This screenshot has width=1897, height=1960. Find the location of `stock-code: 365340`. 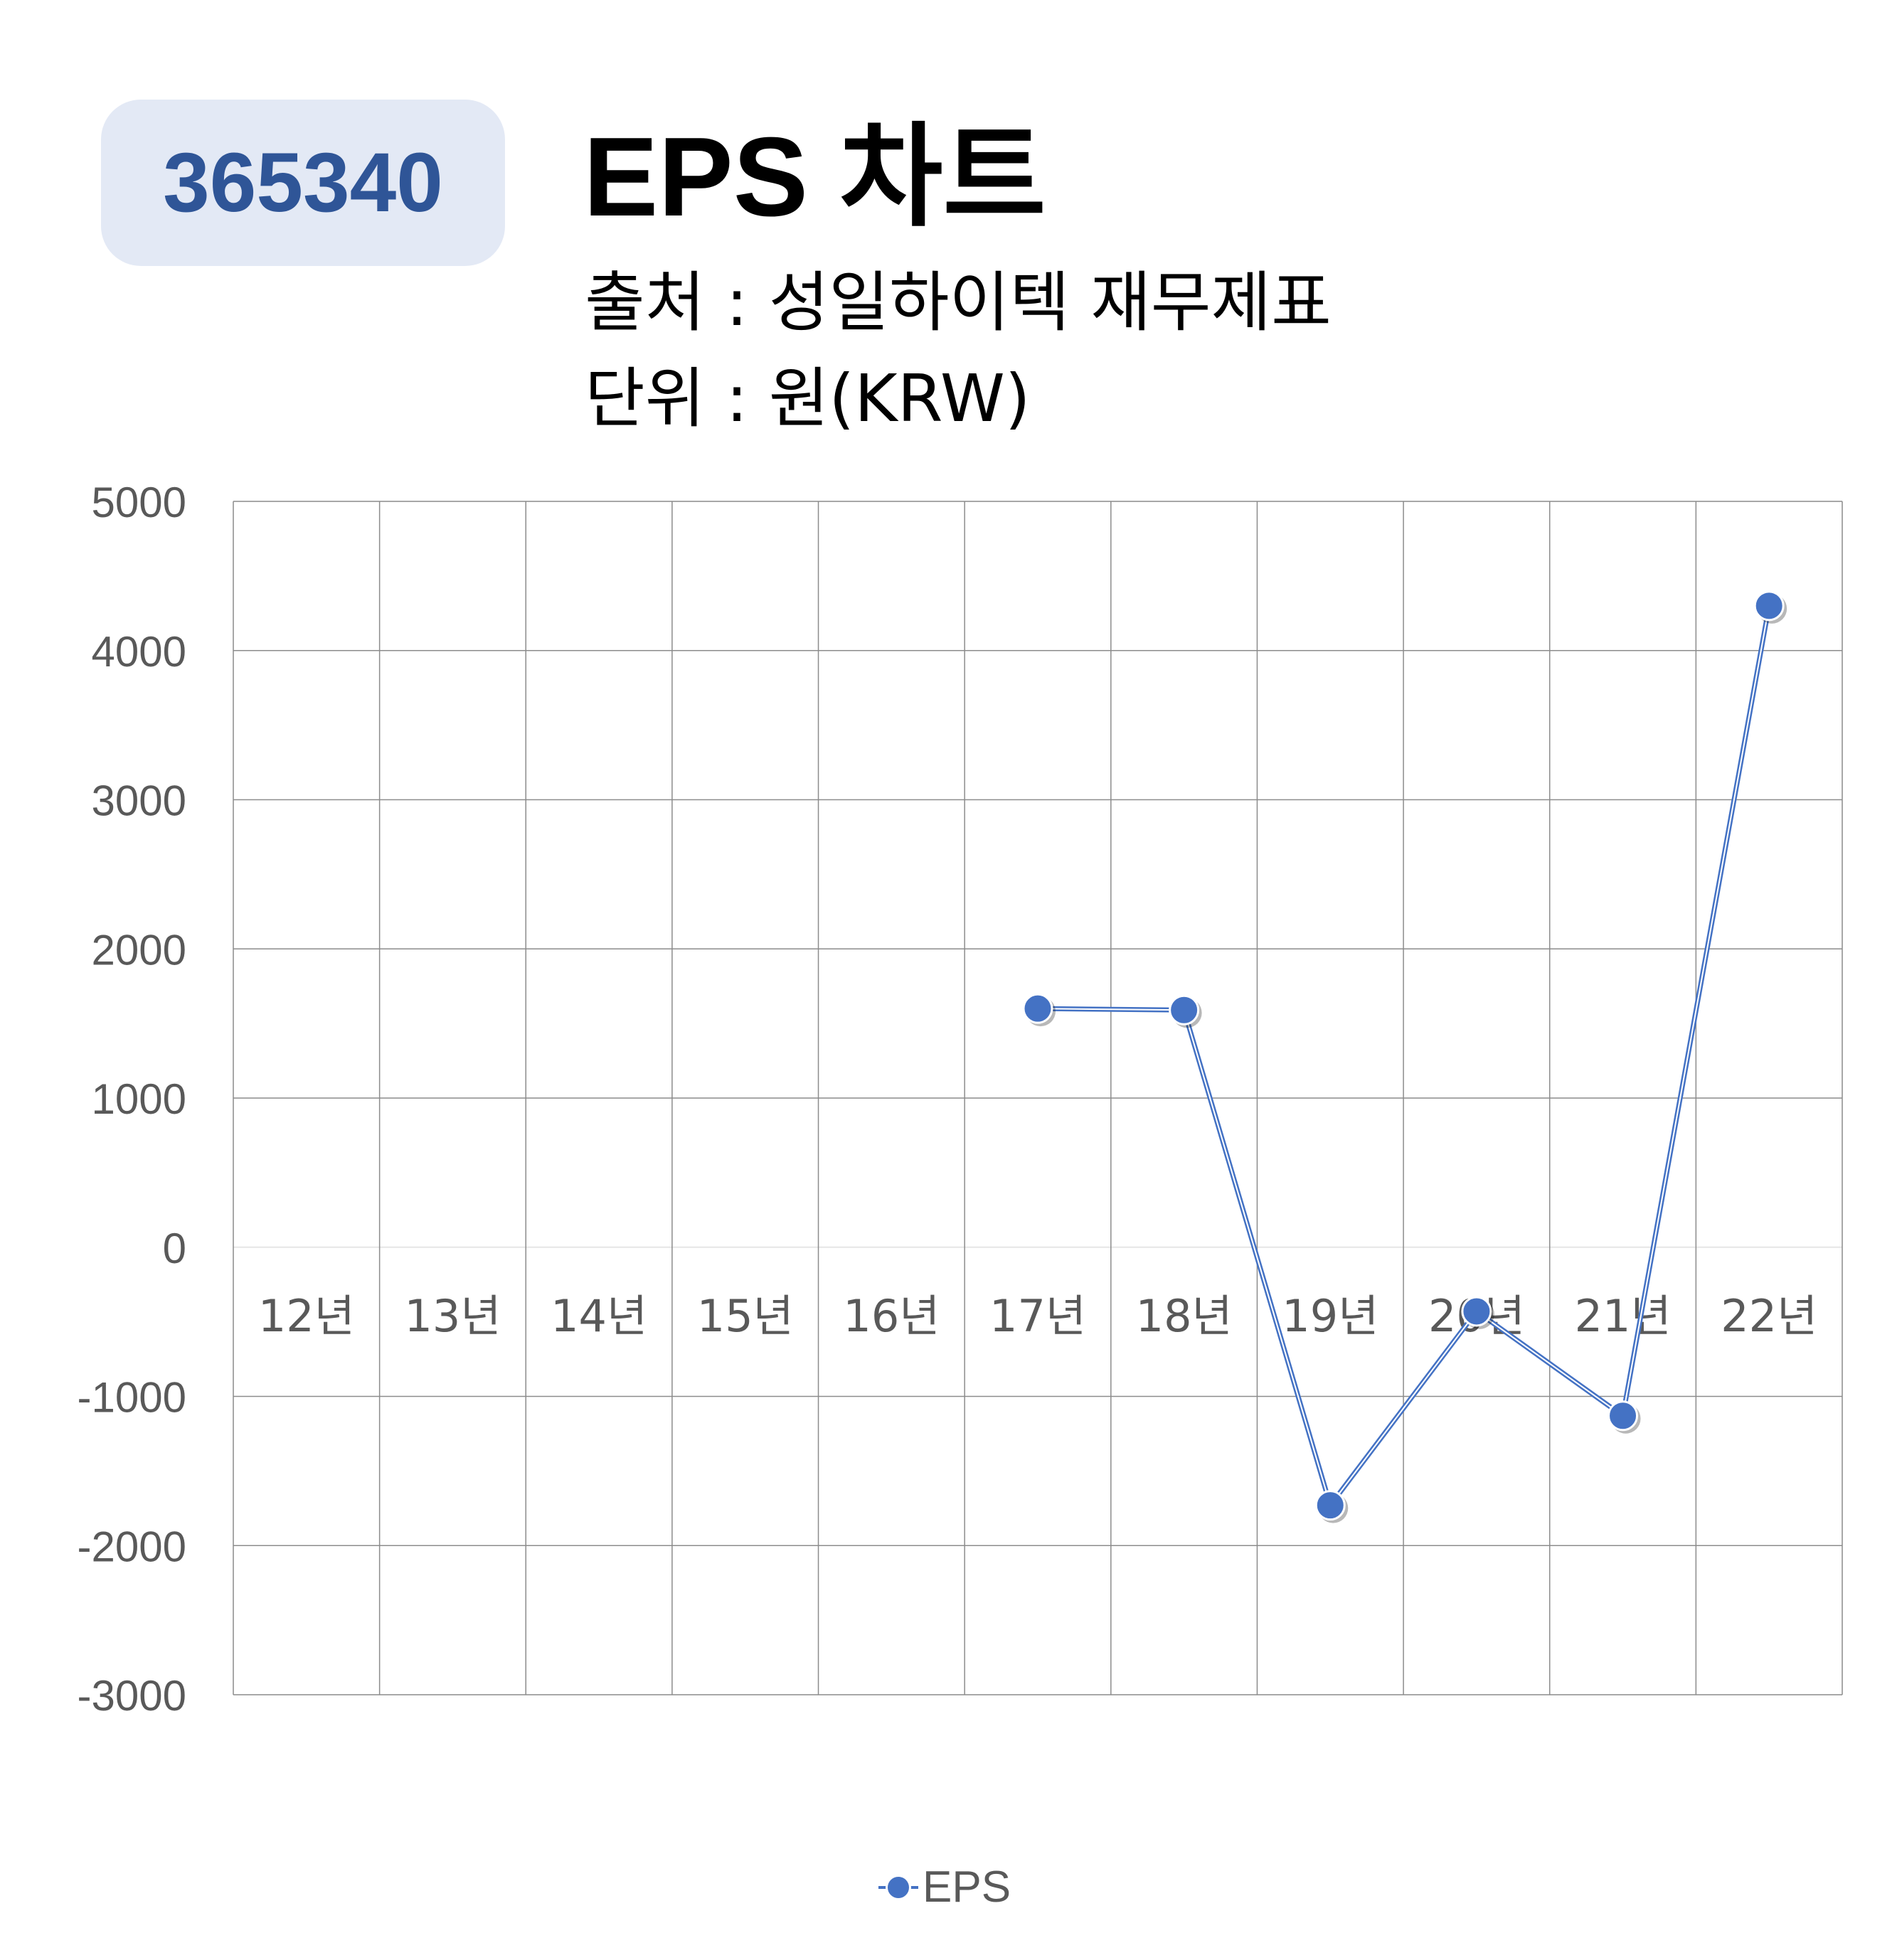

stock-code: 365340 is located at coordinates (303, 183).